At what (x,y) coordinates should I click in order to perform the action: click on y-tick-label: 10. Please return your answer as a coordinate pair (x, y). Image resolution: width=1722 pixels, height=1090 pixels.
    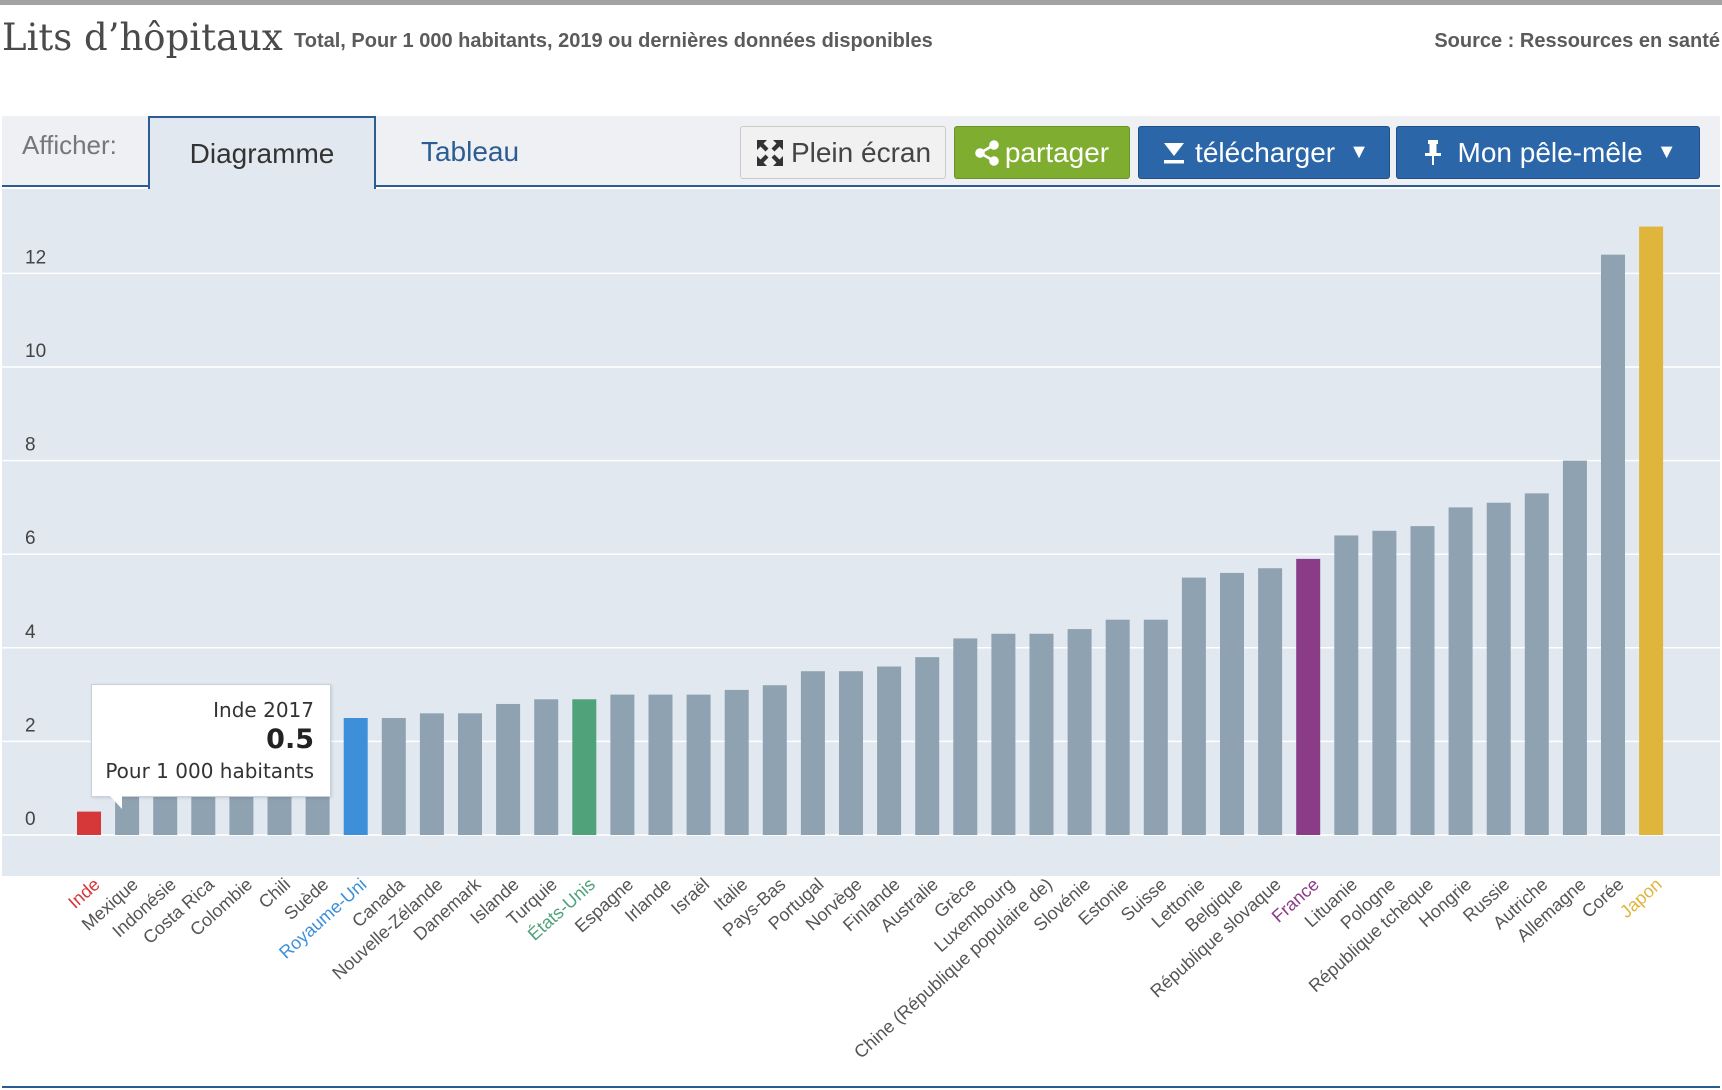
    Looking at the image, I should click on (35, 351).